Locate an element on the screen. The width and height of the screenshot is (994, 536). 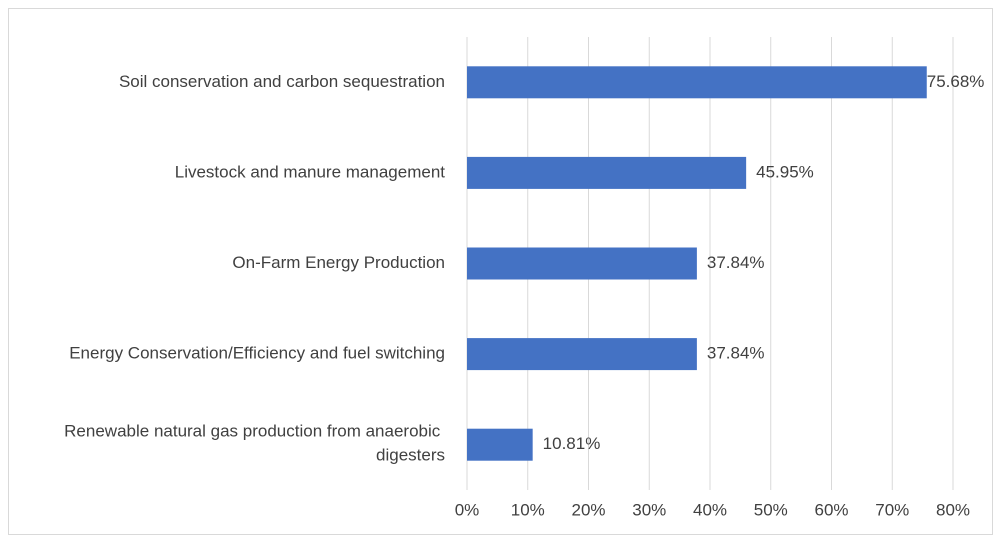
x-tick-label: 60% is located at coordinates (831, 509).